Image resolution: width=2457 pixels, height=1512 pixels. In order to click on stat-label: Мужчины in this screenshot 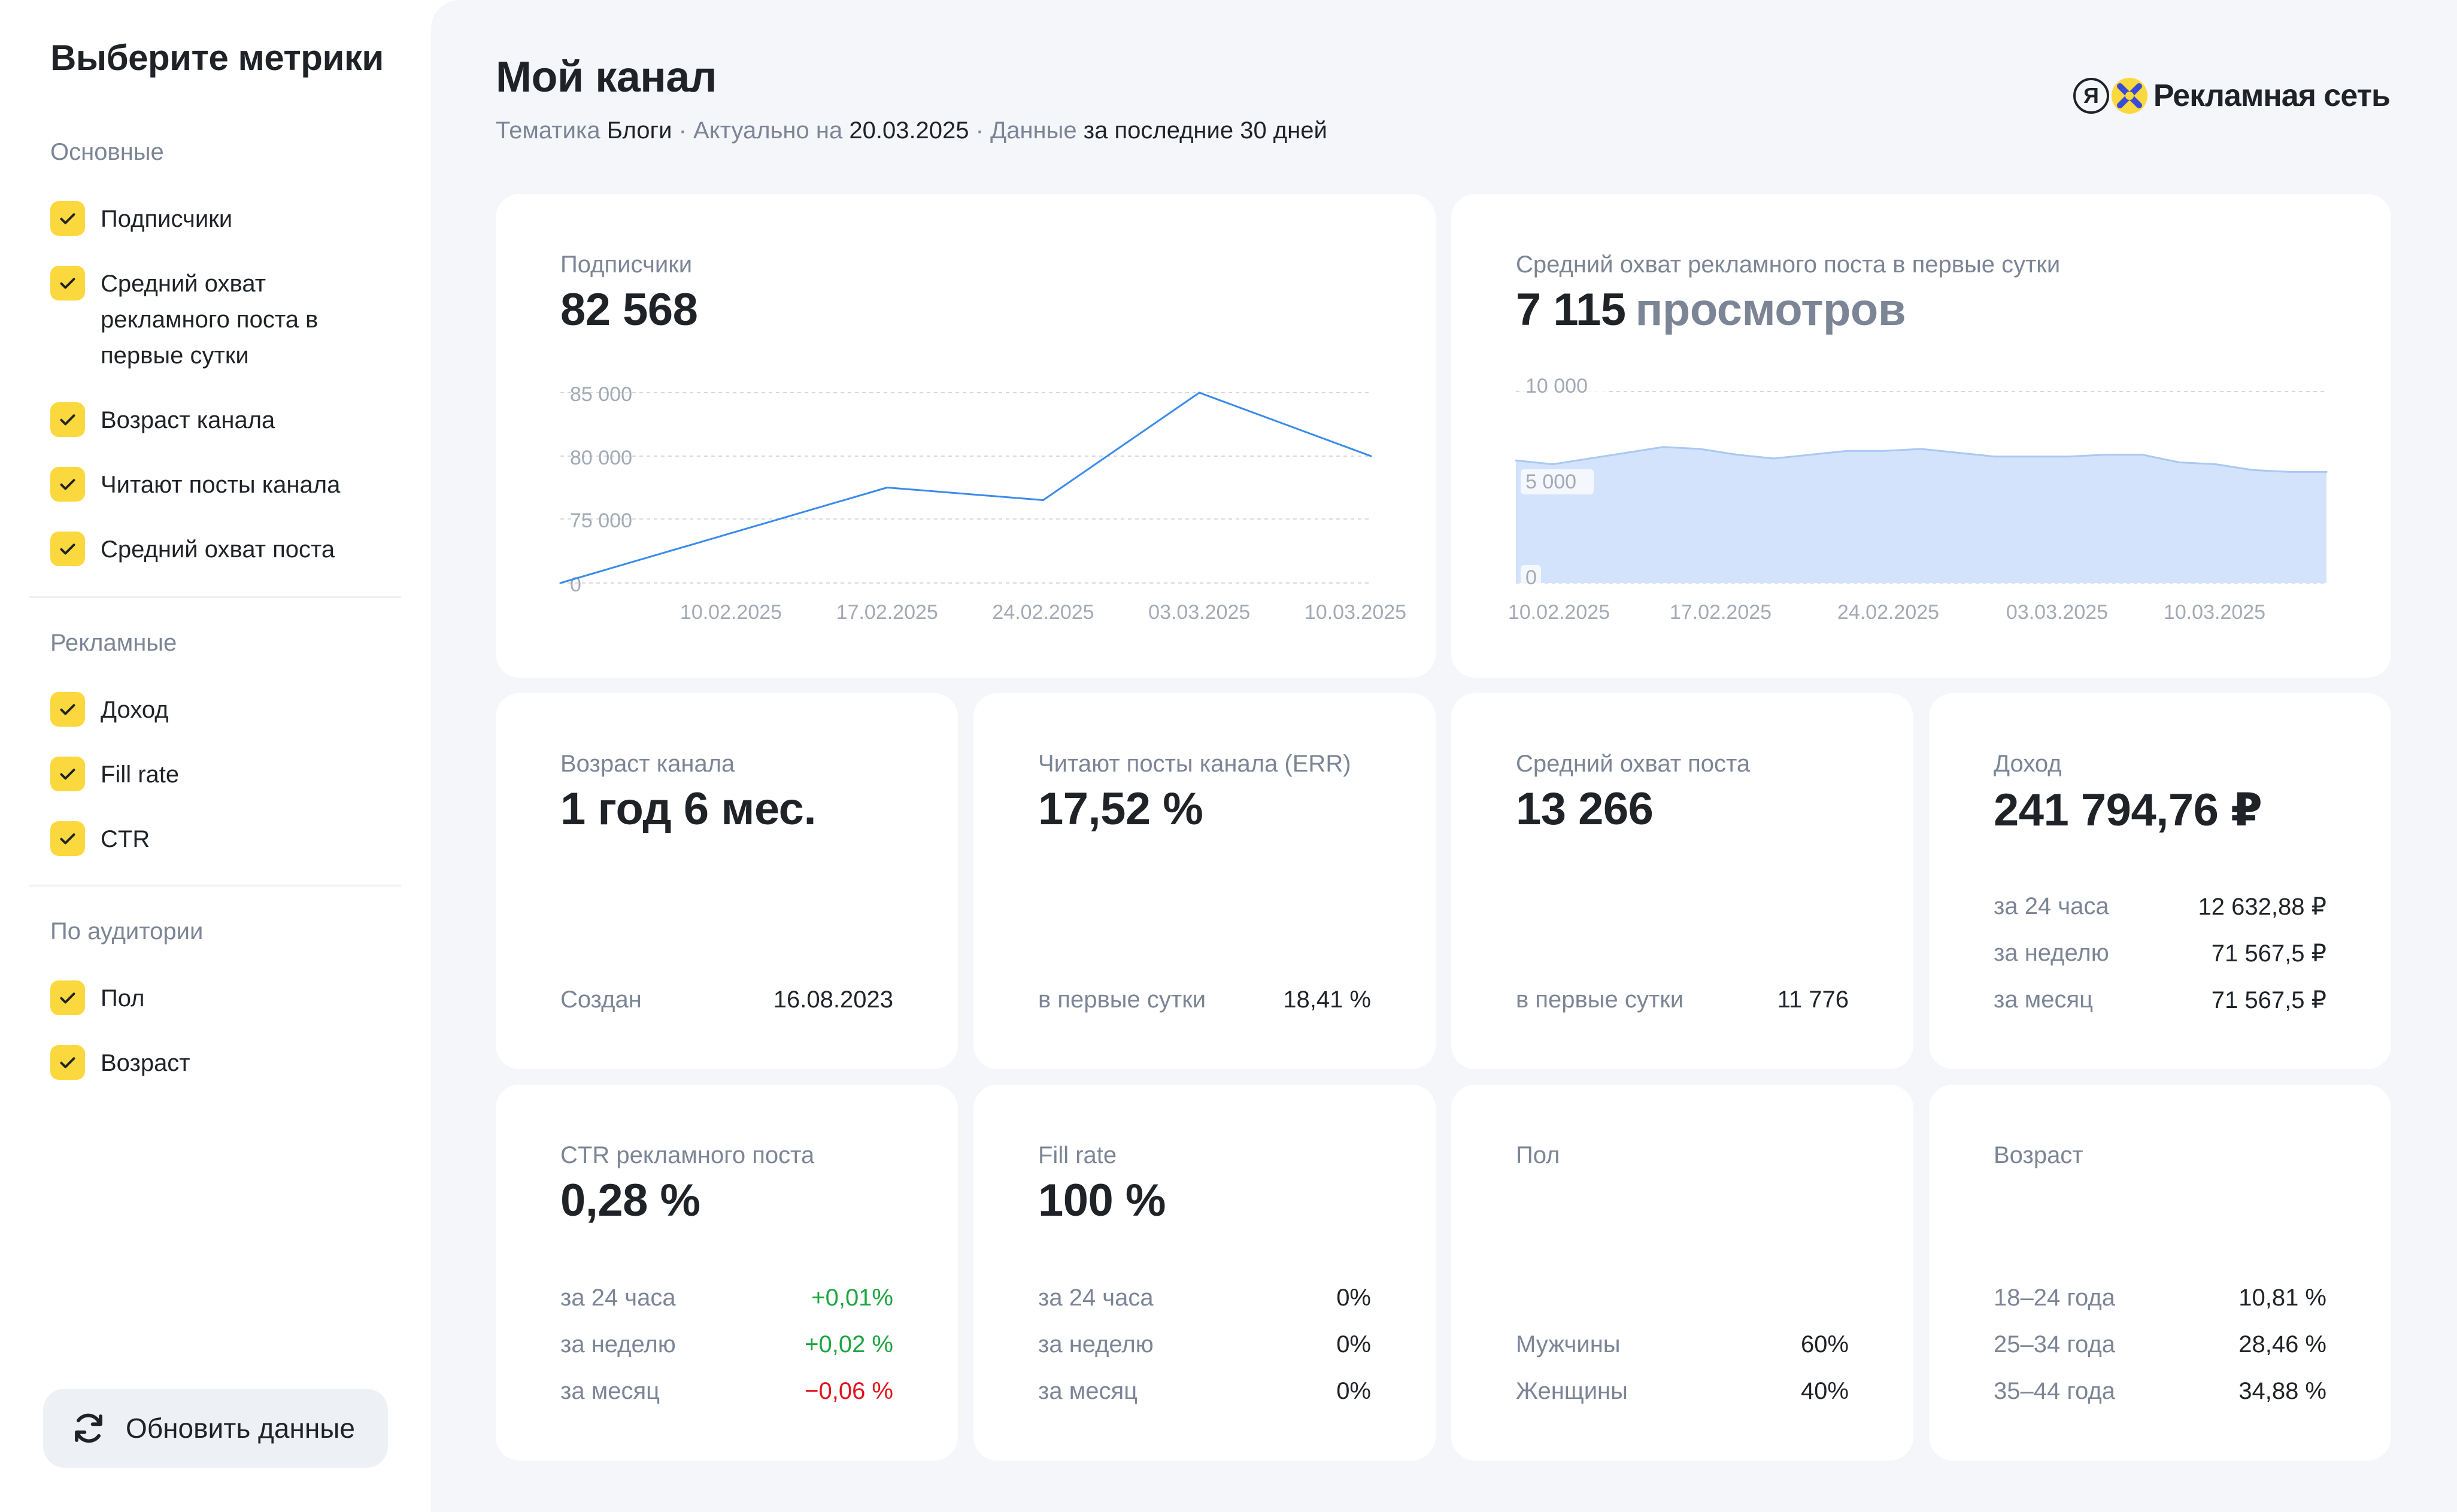, I will do `click(1568, 1345)`.